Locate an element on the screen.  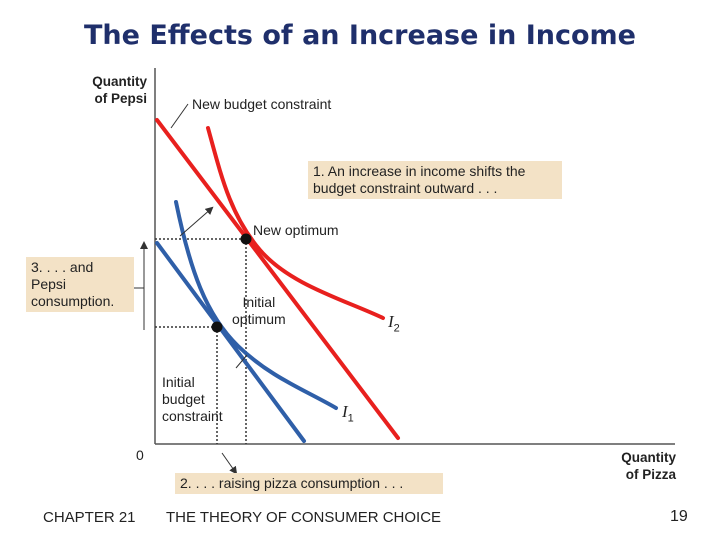
x-axis-label-line1: Quantity is located at coordinates (648, 457).